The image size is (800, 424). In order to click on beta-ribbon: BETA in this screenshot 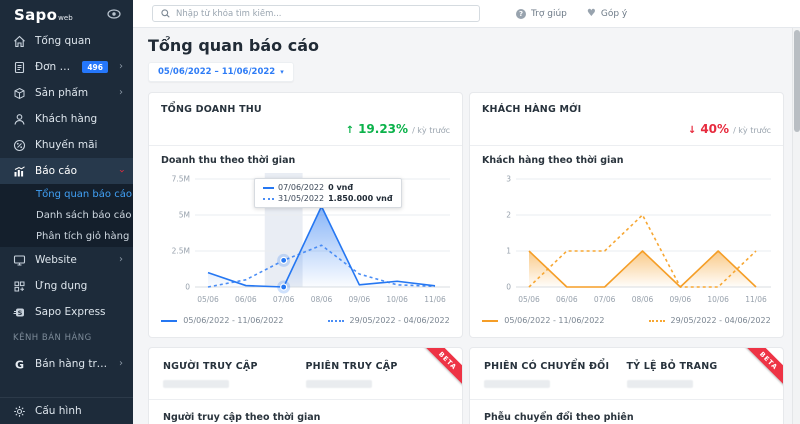, I will do `click(441, 368)`.